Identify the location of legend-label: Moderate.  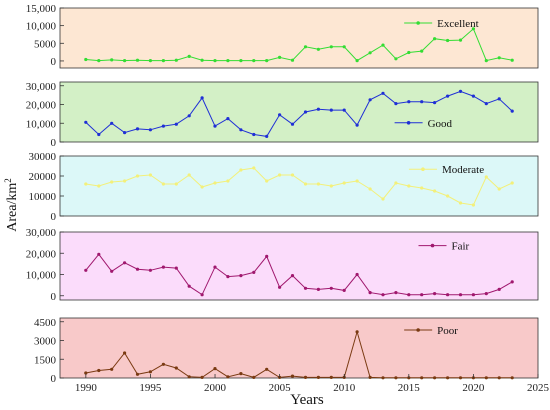
(463, 170).